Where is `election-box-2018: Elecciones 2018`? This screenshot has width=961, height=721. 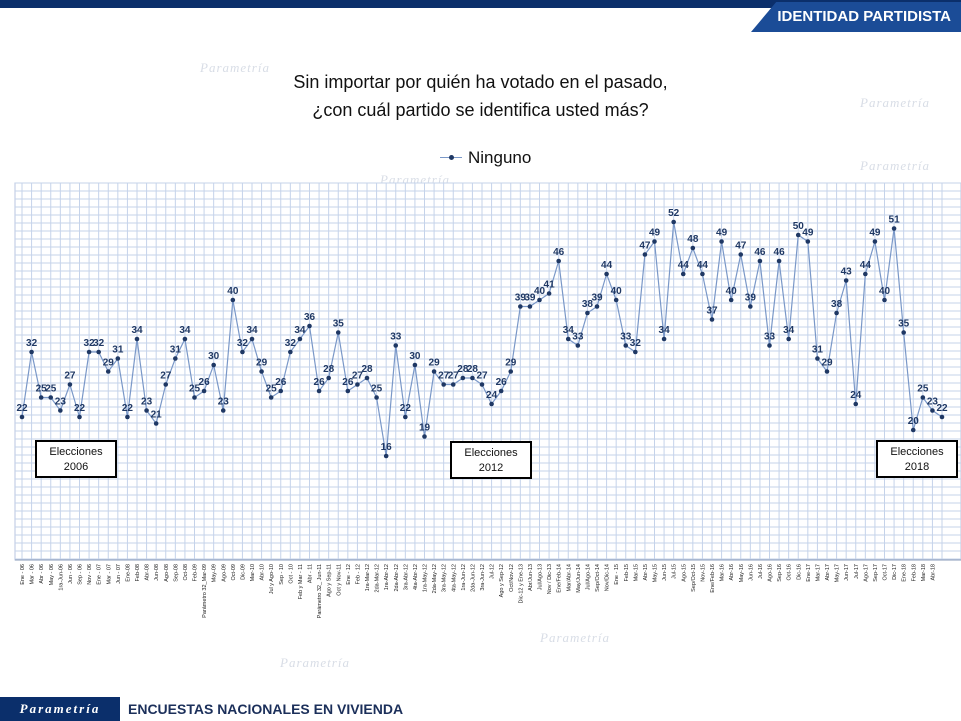
election-box-2018: Elecciones 2018 is located at coordinates (917, 459).